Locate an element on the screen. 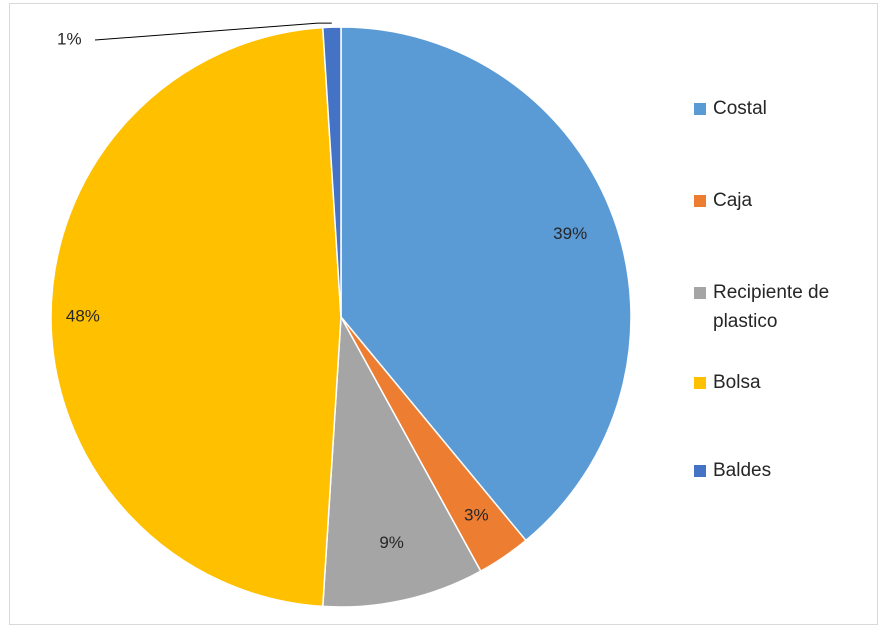  legend-item-costal: Costal is located at coordinates (730, 108).